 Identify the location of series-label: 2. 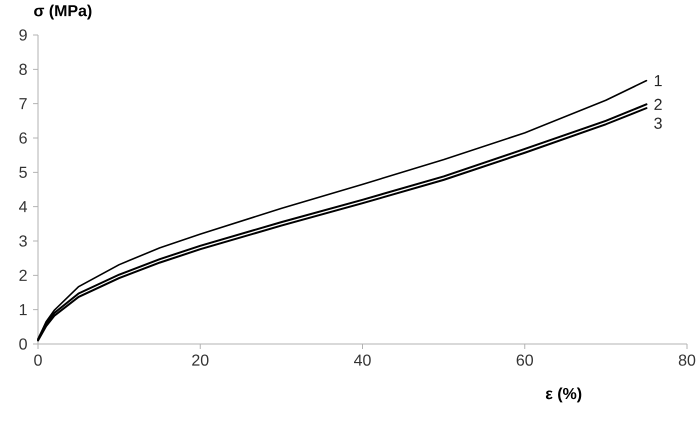
(658, 104).